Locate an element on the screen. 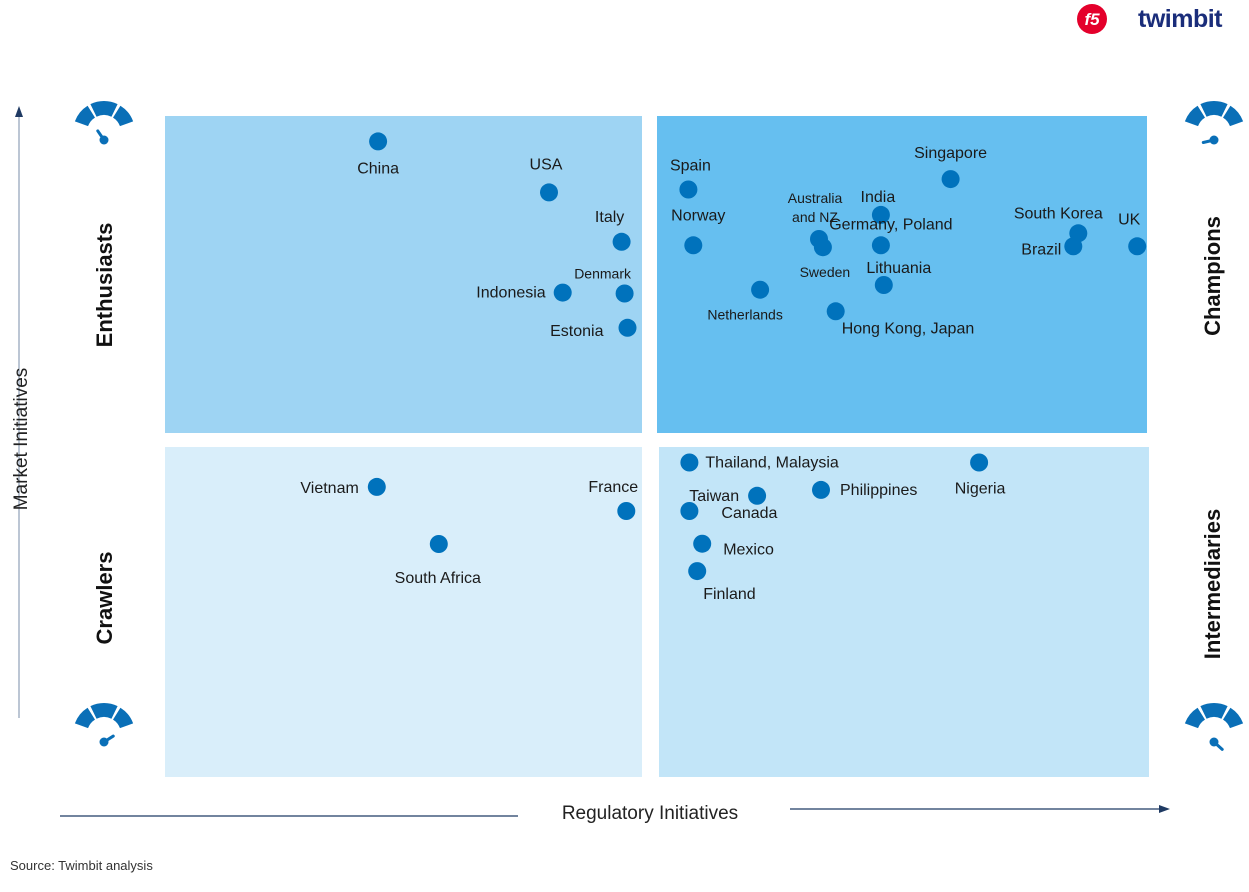 This screenshot has height=892, width=1249. label-norway: Norway is located at coordinates (698, 215).